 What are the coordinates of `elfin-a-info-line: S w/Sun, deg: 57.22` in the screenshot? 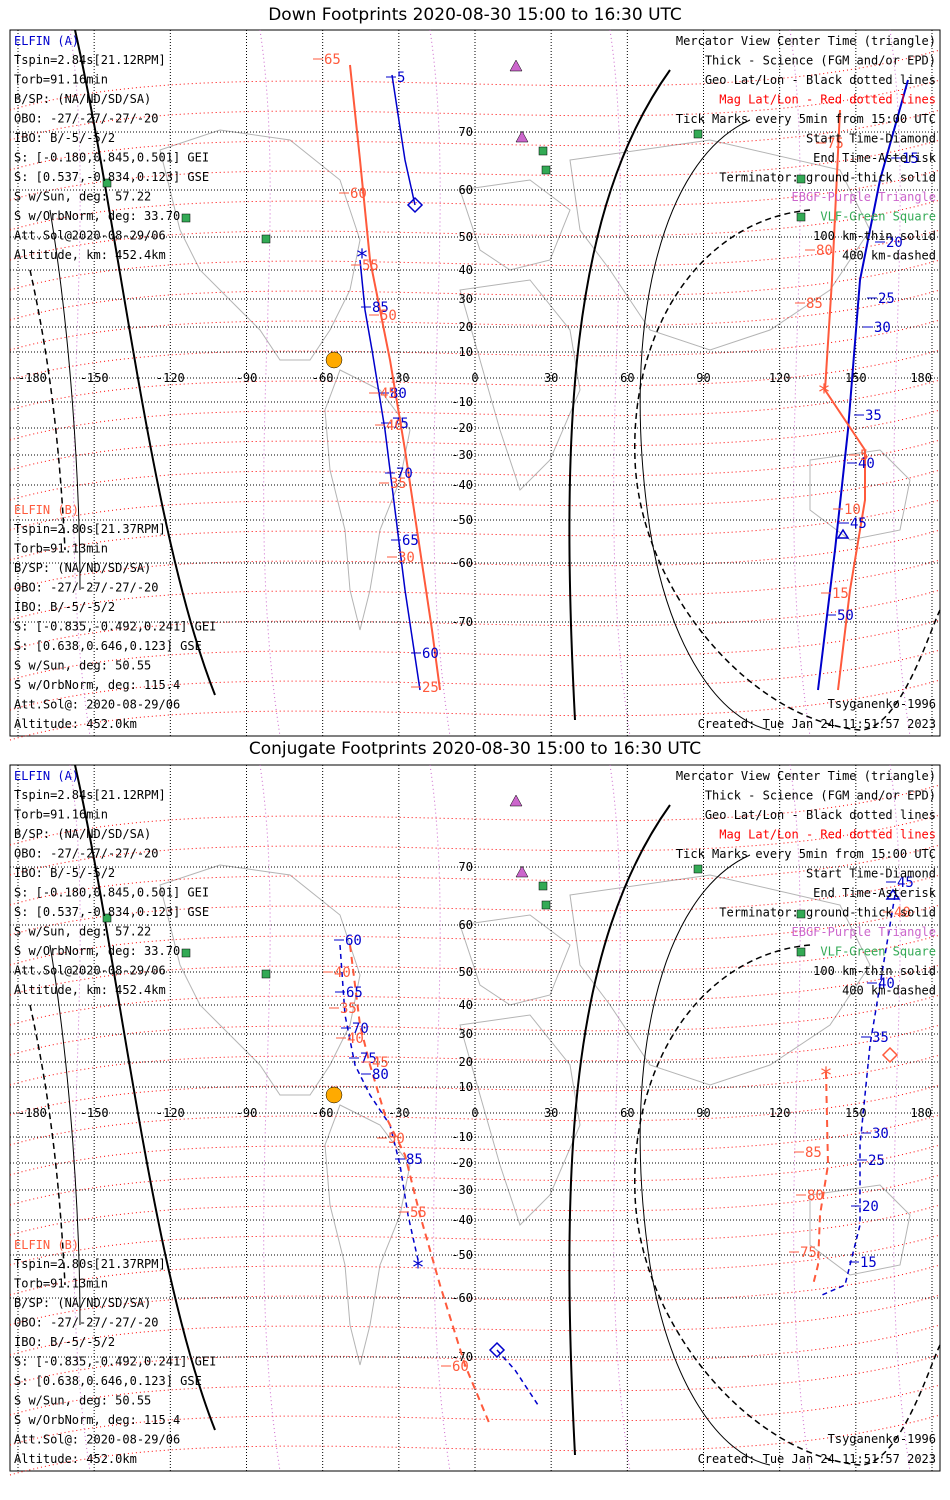 It's located at (82, 932).